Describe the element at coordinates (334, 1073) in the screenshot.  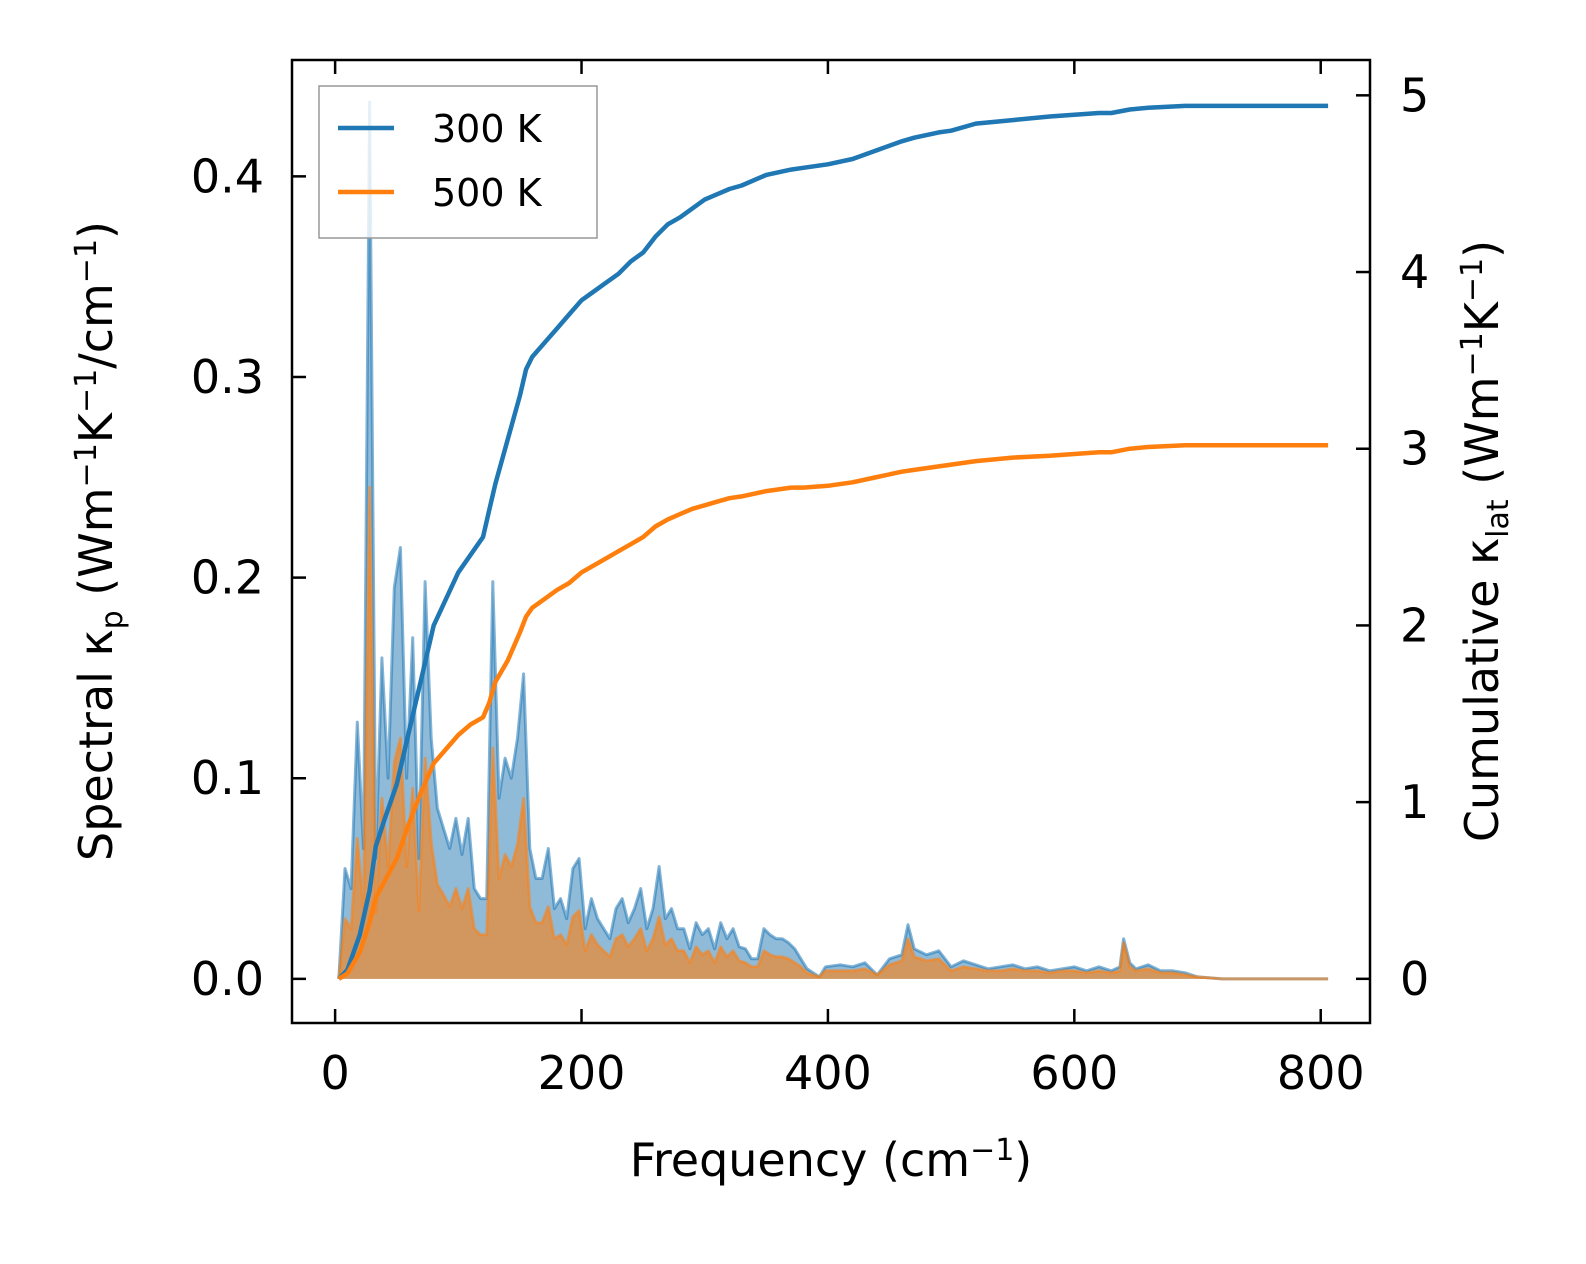
I see `x-tick-label: 0` at that location.